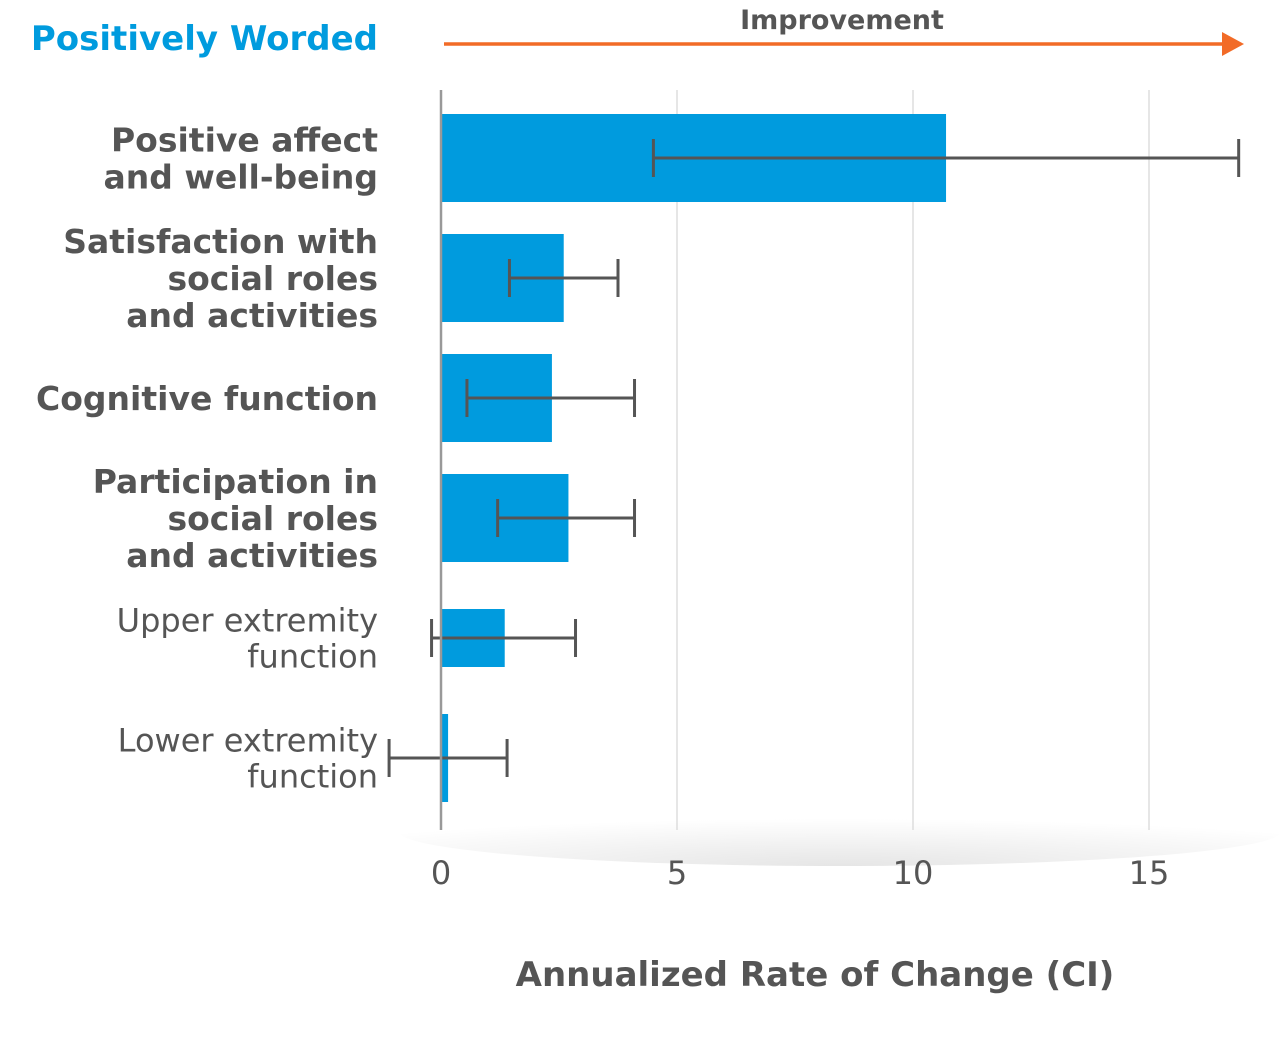 The image size is (1280, 1037). I want to click on category-label: Cognitive function, so click(207, 398).